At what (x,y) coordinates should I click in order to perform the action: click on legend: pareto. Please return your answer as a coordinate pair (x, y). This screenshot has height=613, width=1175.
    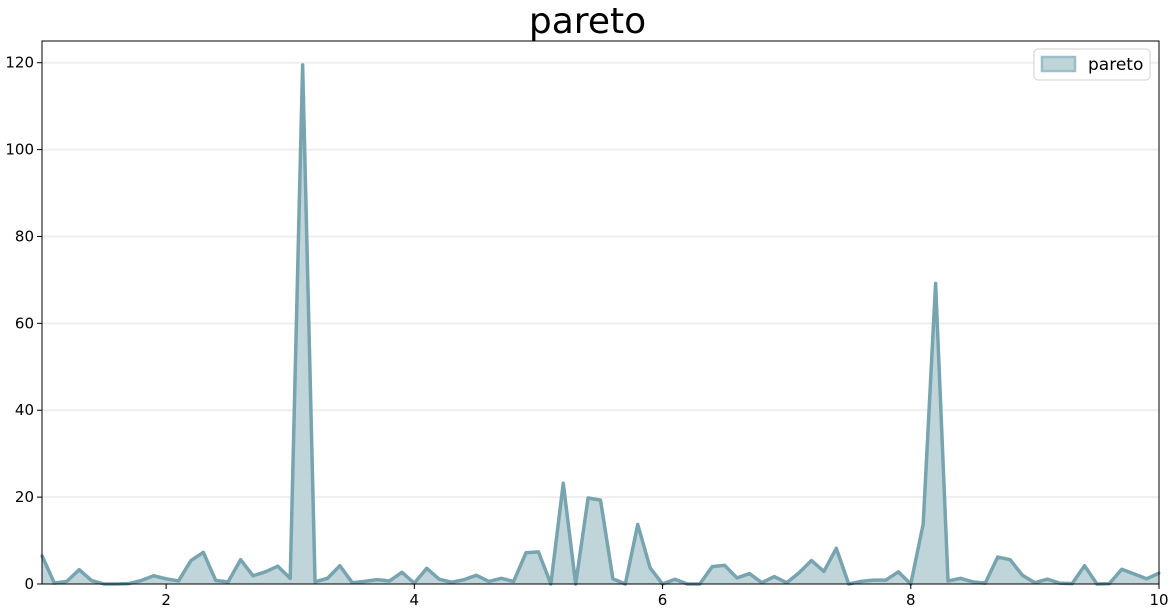
    Looking at the image, I should click on (1092, 64).